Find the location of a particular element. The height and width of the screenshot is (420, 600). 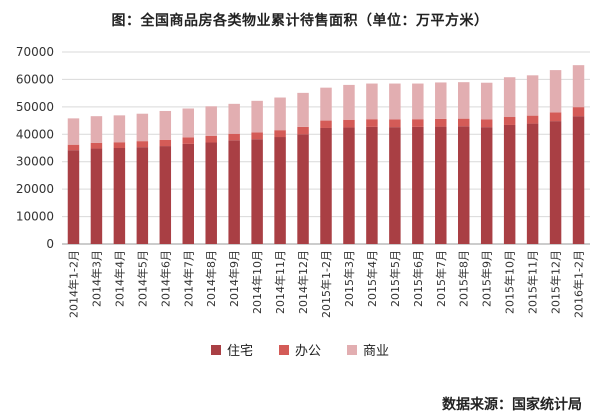

x-tick-label: 2014年11月 is located at coordinates (280, 282).